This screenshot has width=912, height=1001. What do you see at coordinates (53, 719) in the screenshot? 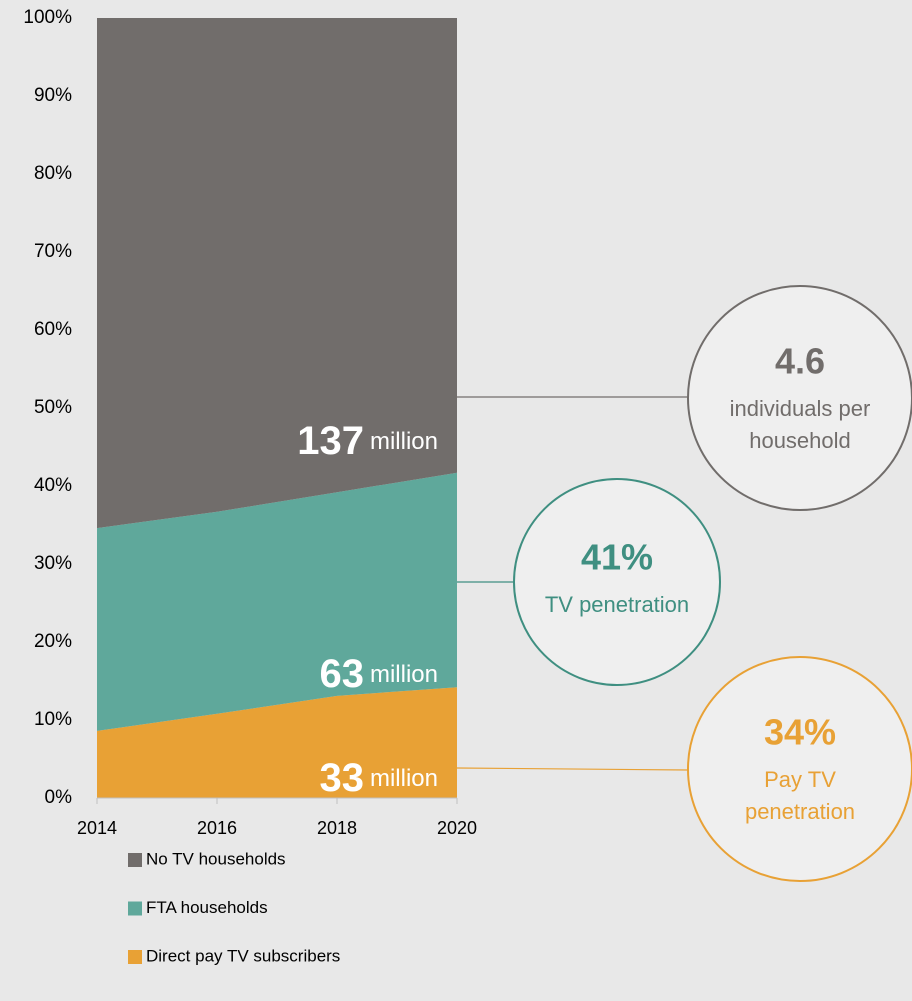
I see `y-tick-label: 10%` at bounding box center [53, 719].